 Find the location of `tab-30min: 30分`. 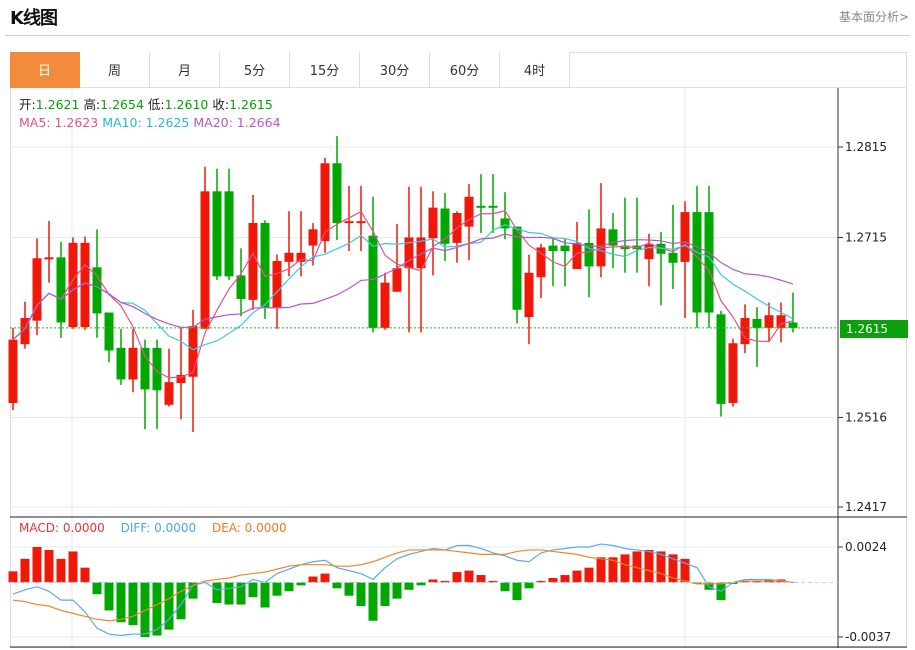

tab-30min: 30分 is located at coordinates (395, 70).